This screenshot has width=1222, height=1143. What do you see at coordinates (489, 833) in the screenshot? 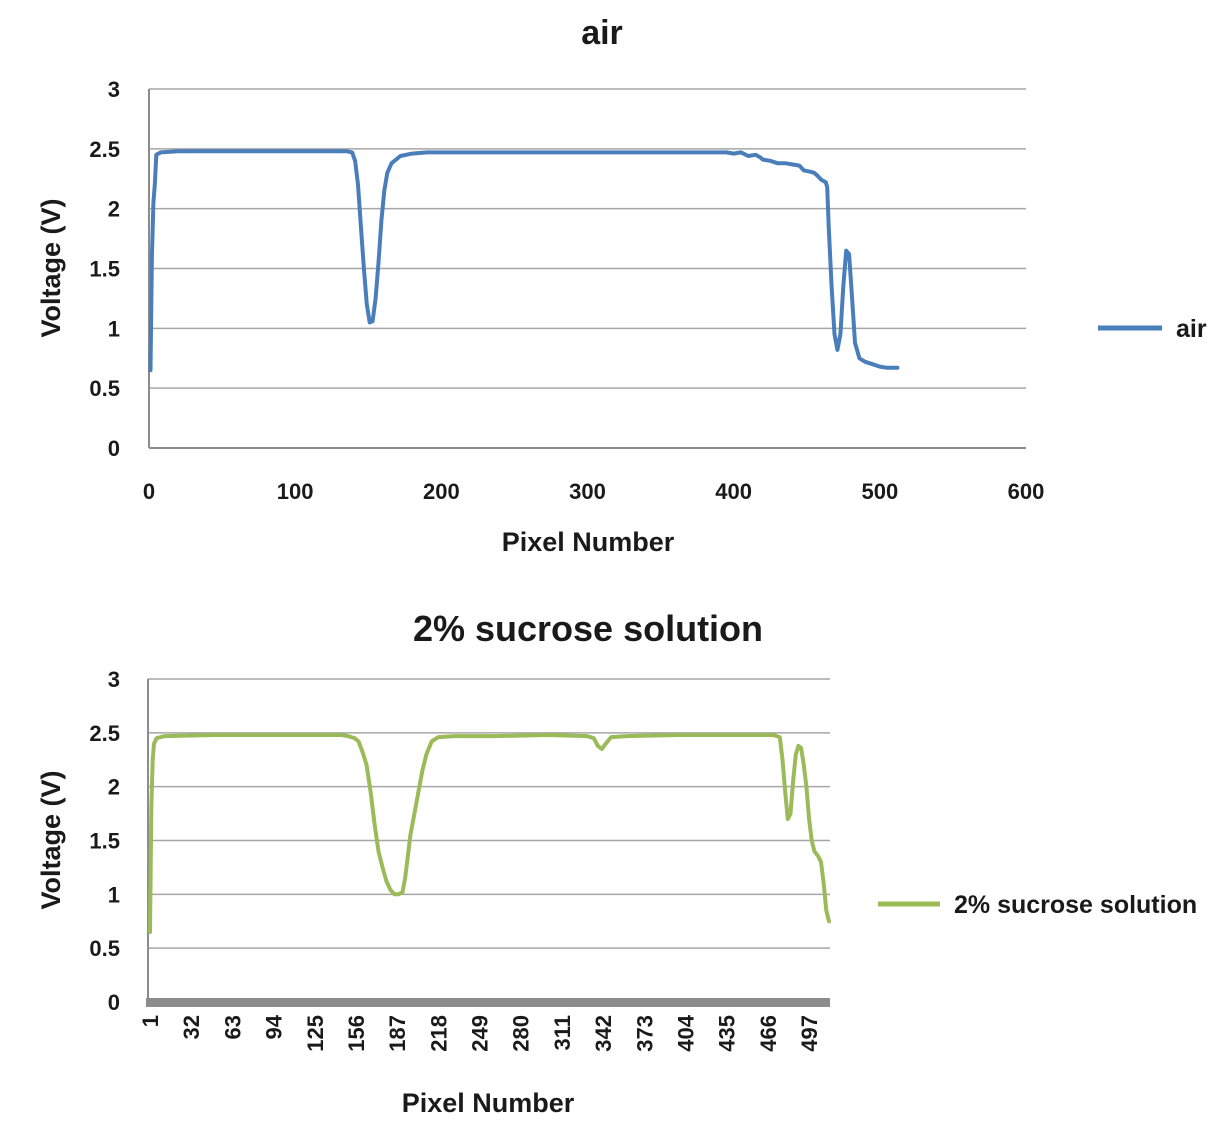
I see `series-line-sucrose` at bounding box center [489, 833].